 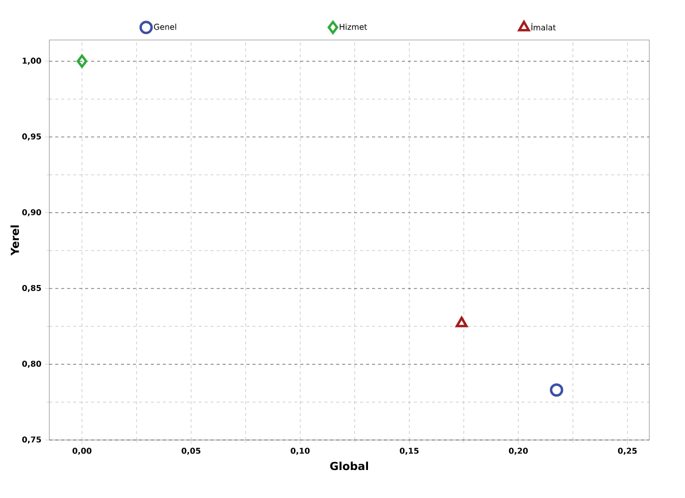 I want to click on y-axis-title: Yerel, so click(x=14, y=240).